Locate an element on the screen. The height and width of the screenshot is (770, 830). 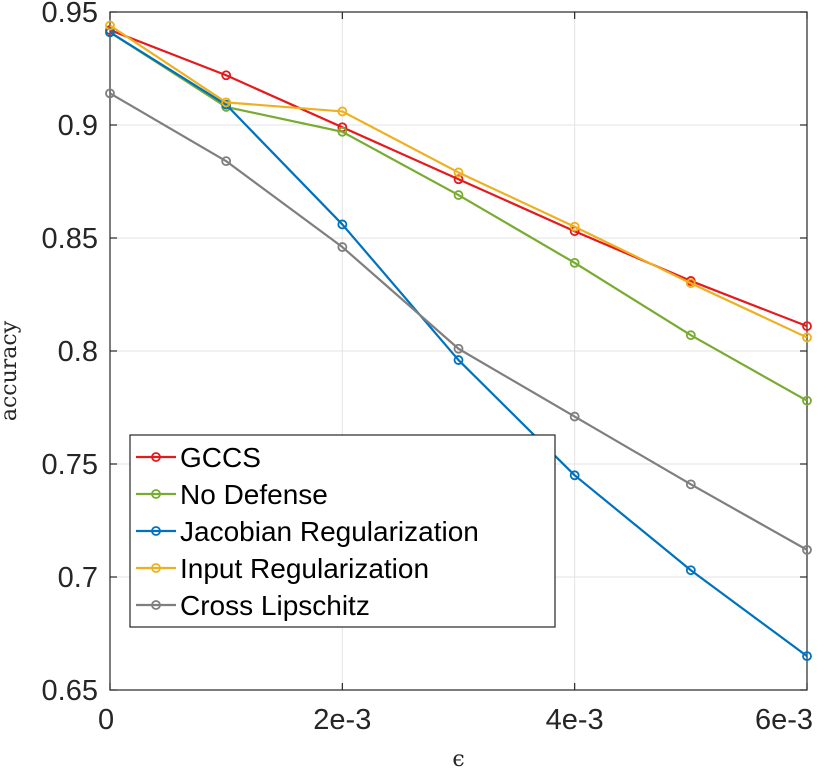
legend-item-input-regularization: Input Regularization is located at coordinates (282, 568).